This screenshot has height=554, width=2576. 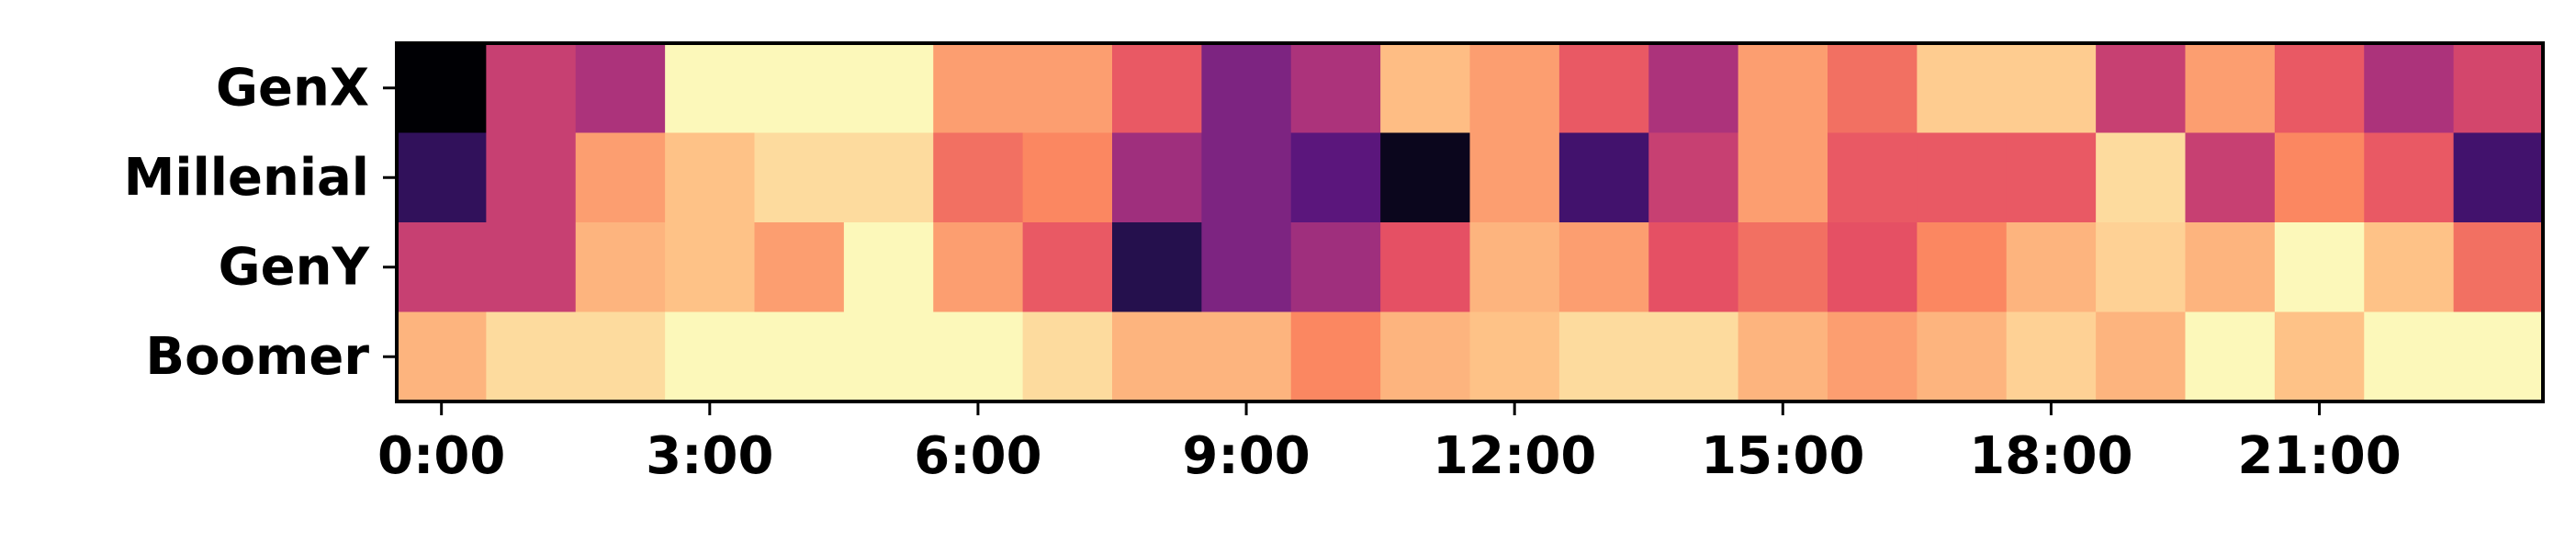 I want to click on x-tick-label: 12:00, so click(x=1514, y=456).